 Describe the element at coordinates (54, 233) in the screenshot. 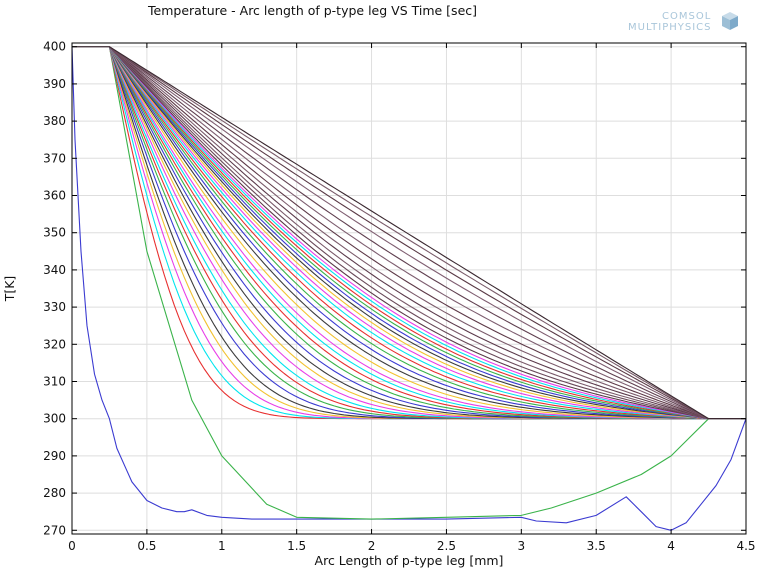

I see `y-tick-label: 350` at that location.